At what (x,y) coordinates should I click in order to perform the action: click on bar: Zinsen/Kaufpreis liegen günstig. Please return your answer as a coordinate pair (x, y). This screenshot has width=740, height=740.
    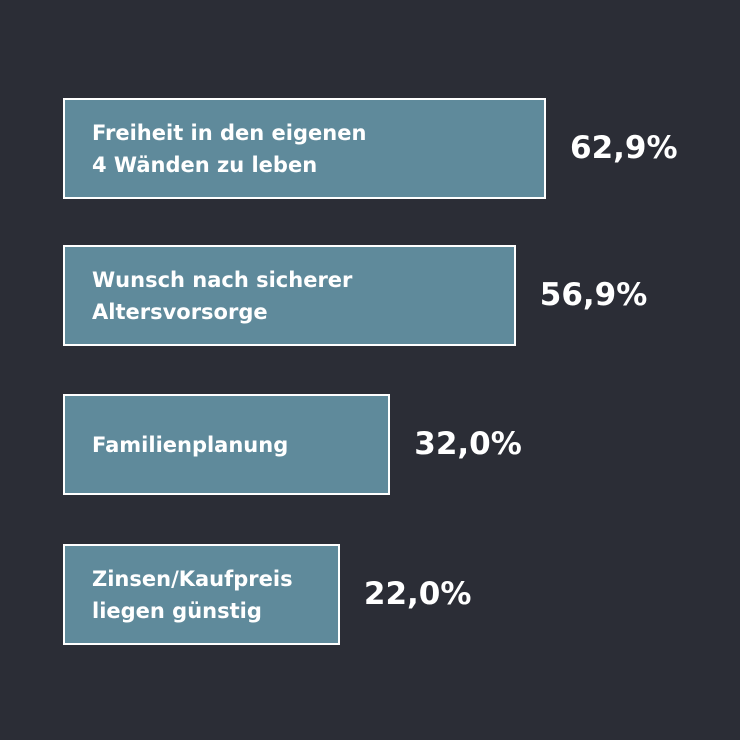
    Looking at the image, I should click on (201, 594).